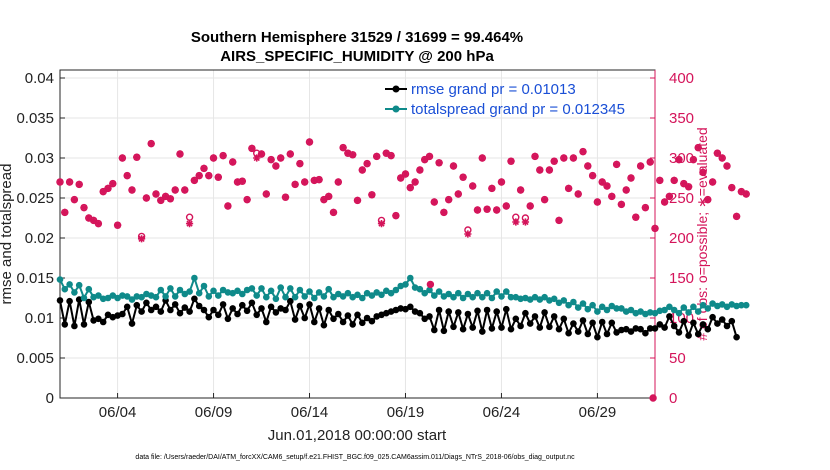 This screenshot has height=470, width=830. I want to click on x-tick-label: 06/29, so click(598, 412).